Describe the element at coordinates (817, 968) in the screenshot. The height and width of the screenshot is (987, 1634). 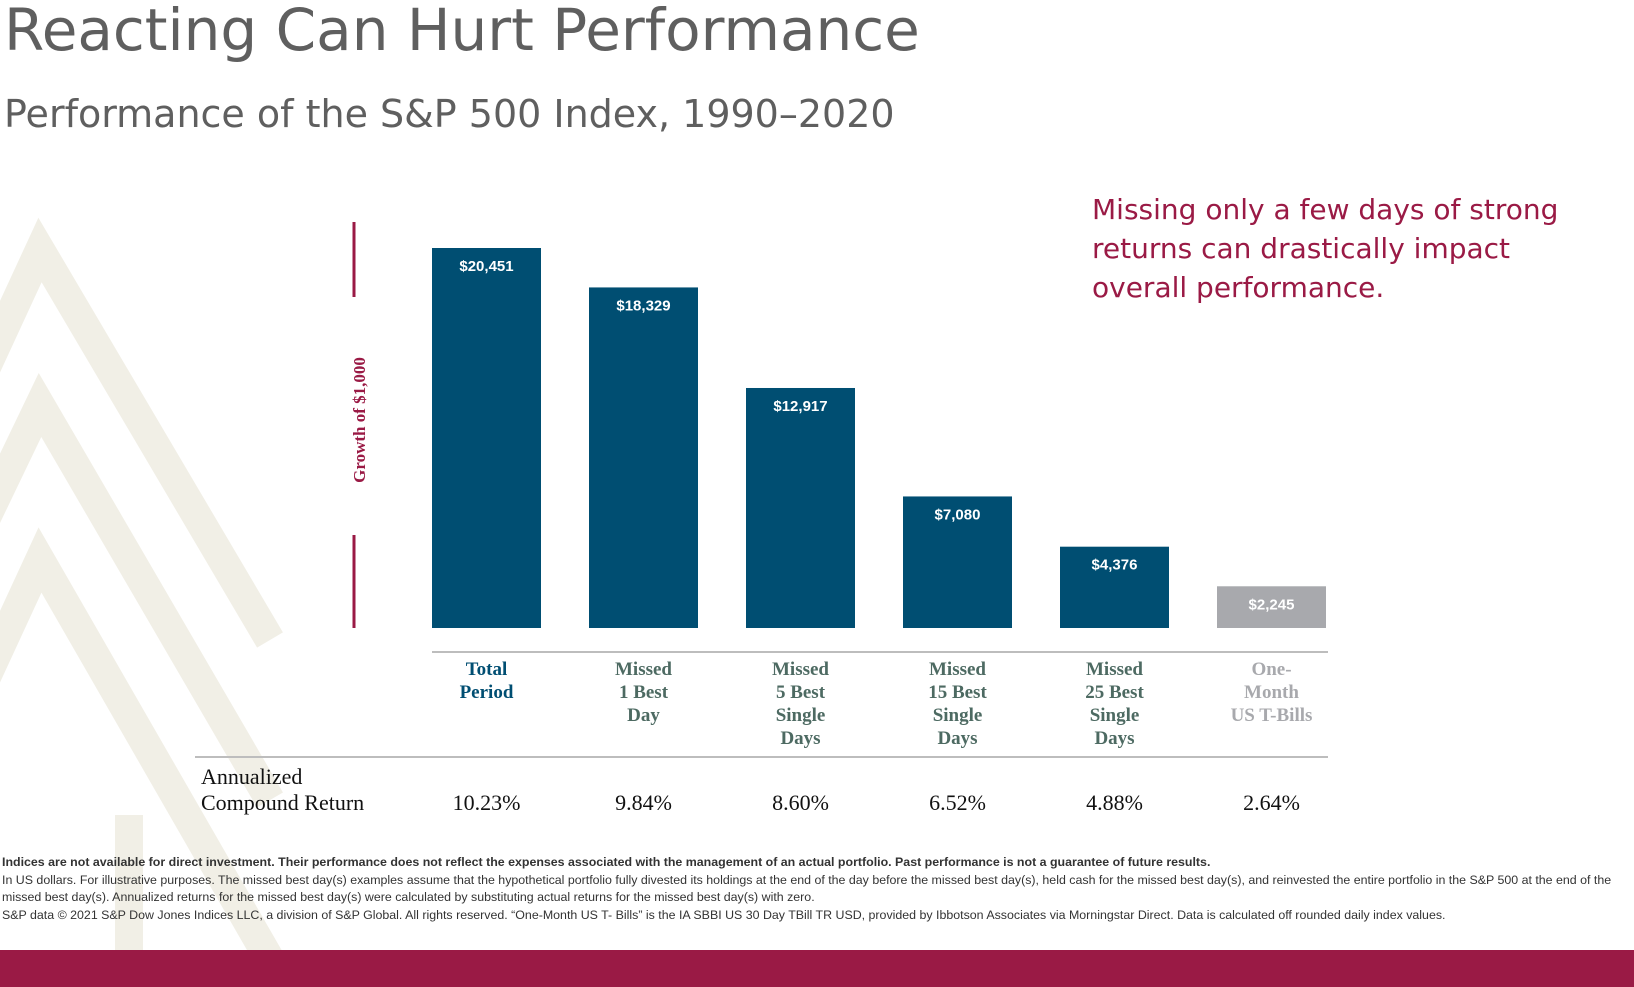
I see `footer-band` at that location.